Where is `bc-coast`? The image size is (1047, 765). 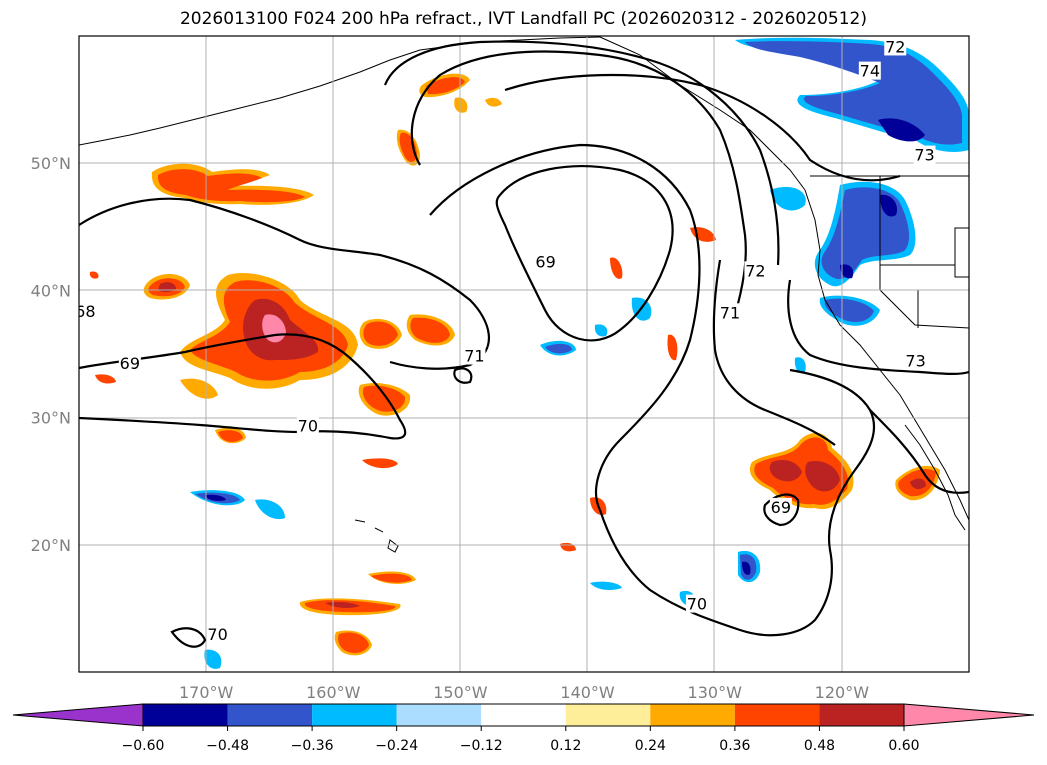
bc-coast is located at coordinates (886, 355).